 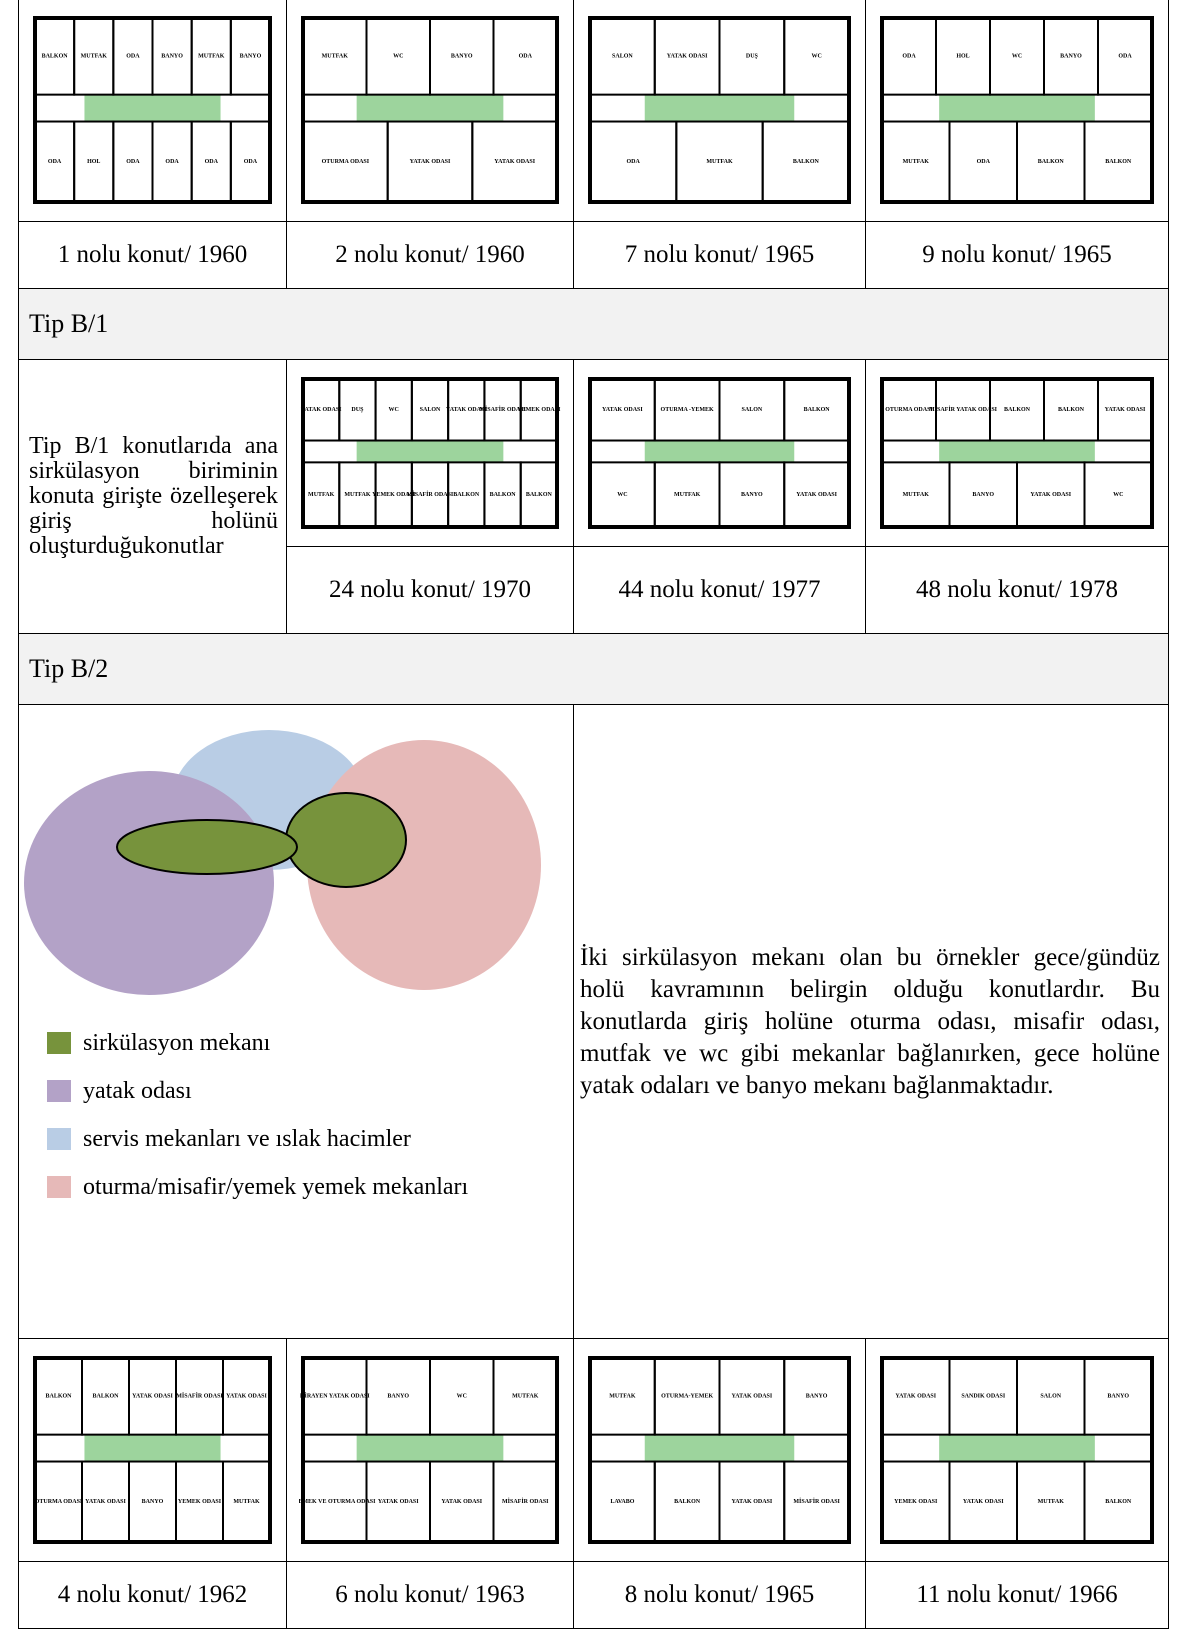 What do you see at coordinates (719, 255) in the screenshot?
I see `caption: 7 nolu konut/ 1965` at bounding box center [719, 255].